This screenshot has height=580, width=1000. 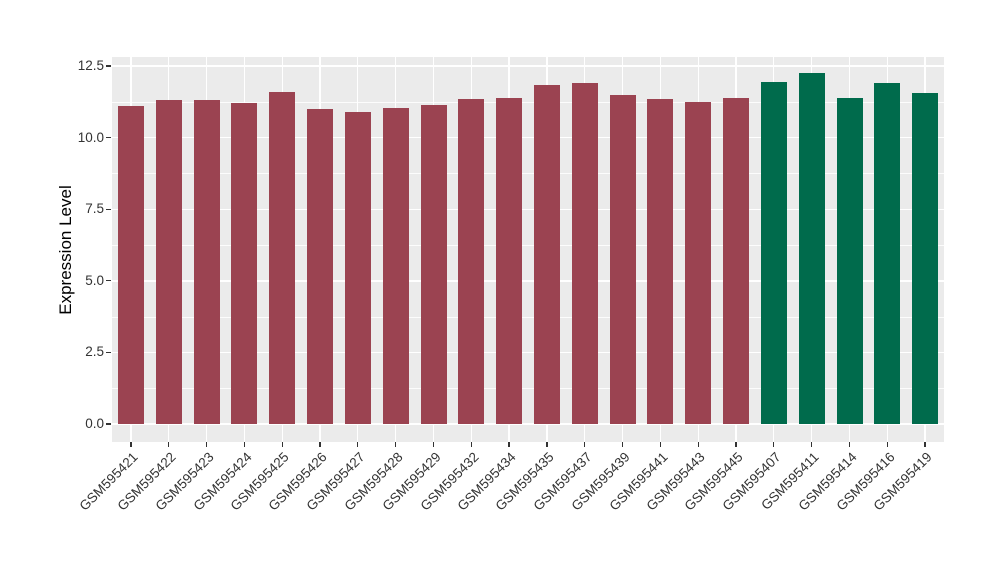 I want to click on y-tick-label: 0.0, so click(x=94, y=423).